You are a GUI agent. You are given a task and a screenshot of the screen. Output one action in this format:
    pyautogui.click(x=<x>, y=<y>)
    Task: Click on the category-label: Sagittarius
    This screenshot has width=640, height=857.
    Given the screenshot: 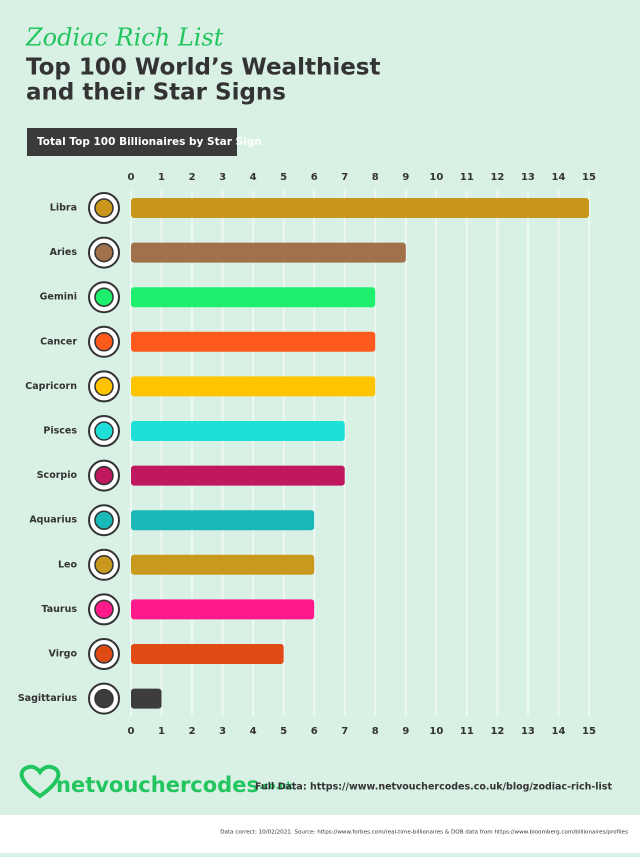 What is the action you would take?
    pyautogui.click(x=48, y=698)
    